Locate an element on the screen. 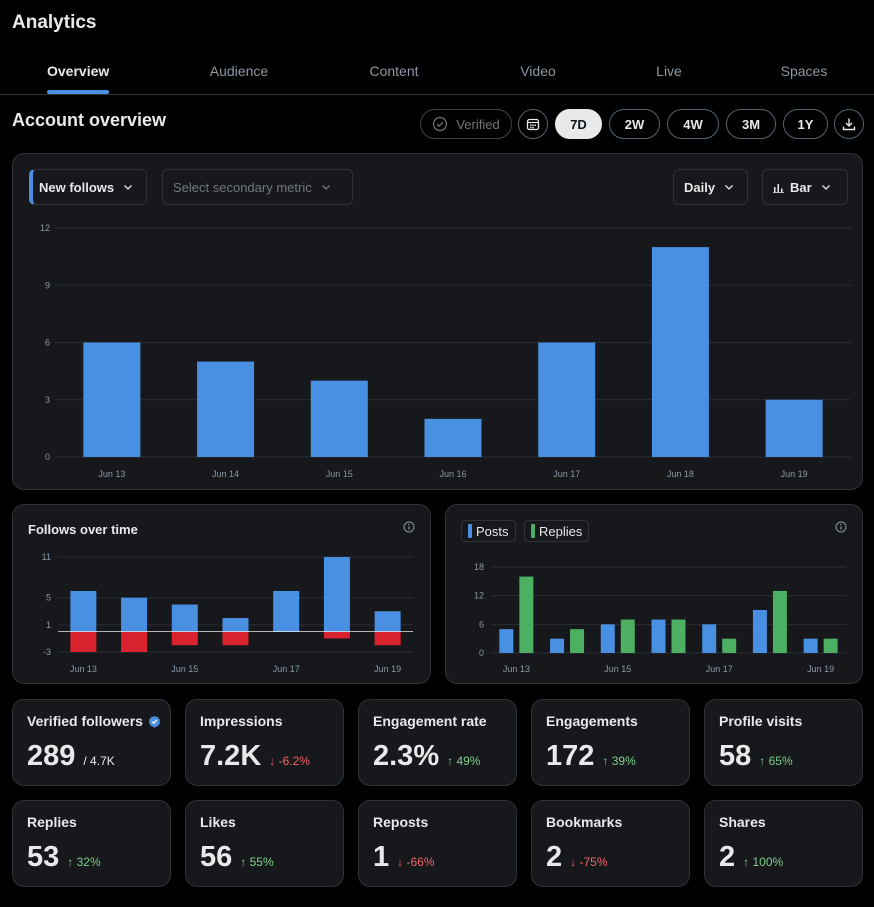 This screenshot has width=874, height=907. section-title: Account overview is located at coordinates (89, 120).